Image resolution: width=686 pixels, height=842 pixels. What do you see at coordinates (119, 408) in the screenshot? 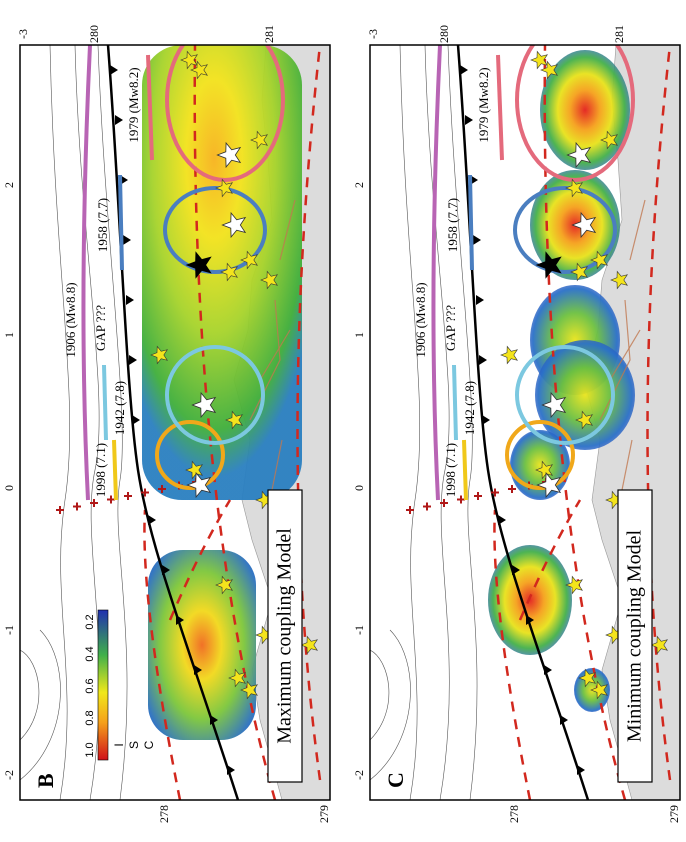
I see `rupture-label: 1942 (7.8)` at bounding box center [119, 408].